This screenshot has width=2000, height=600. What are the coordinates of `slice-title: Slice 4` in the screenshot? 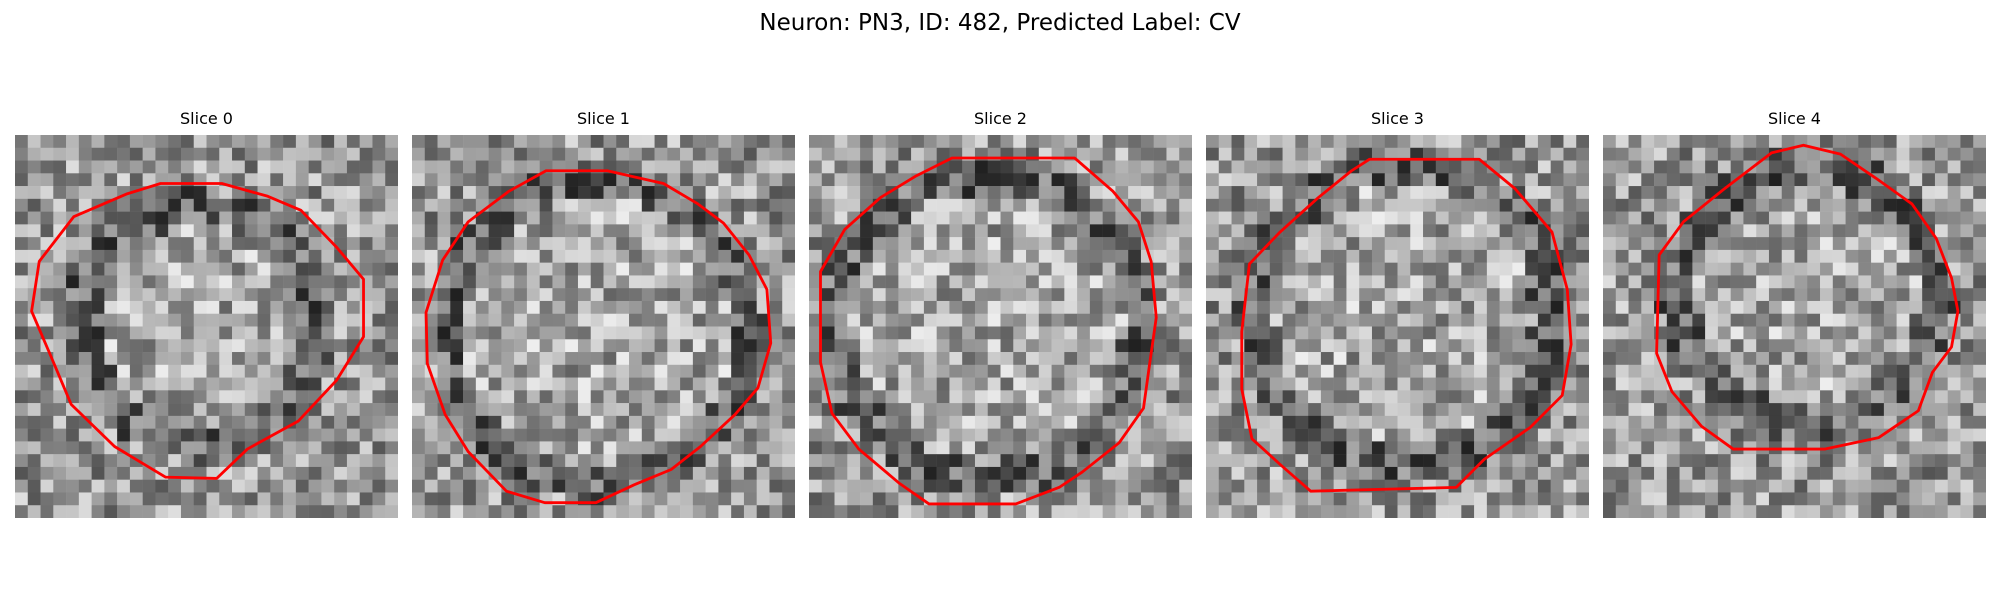 It's located at (1794, 118).